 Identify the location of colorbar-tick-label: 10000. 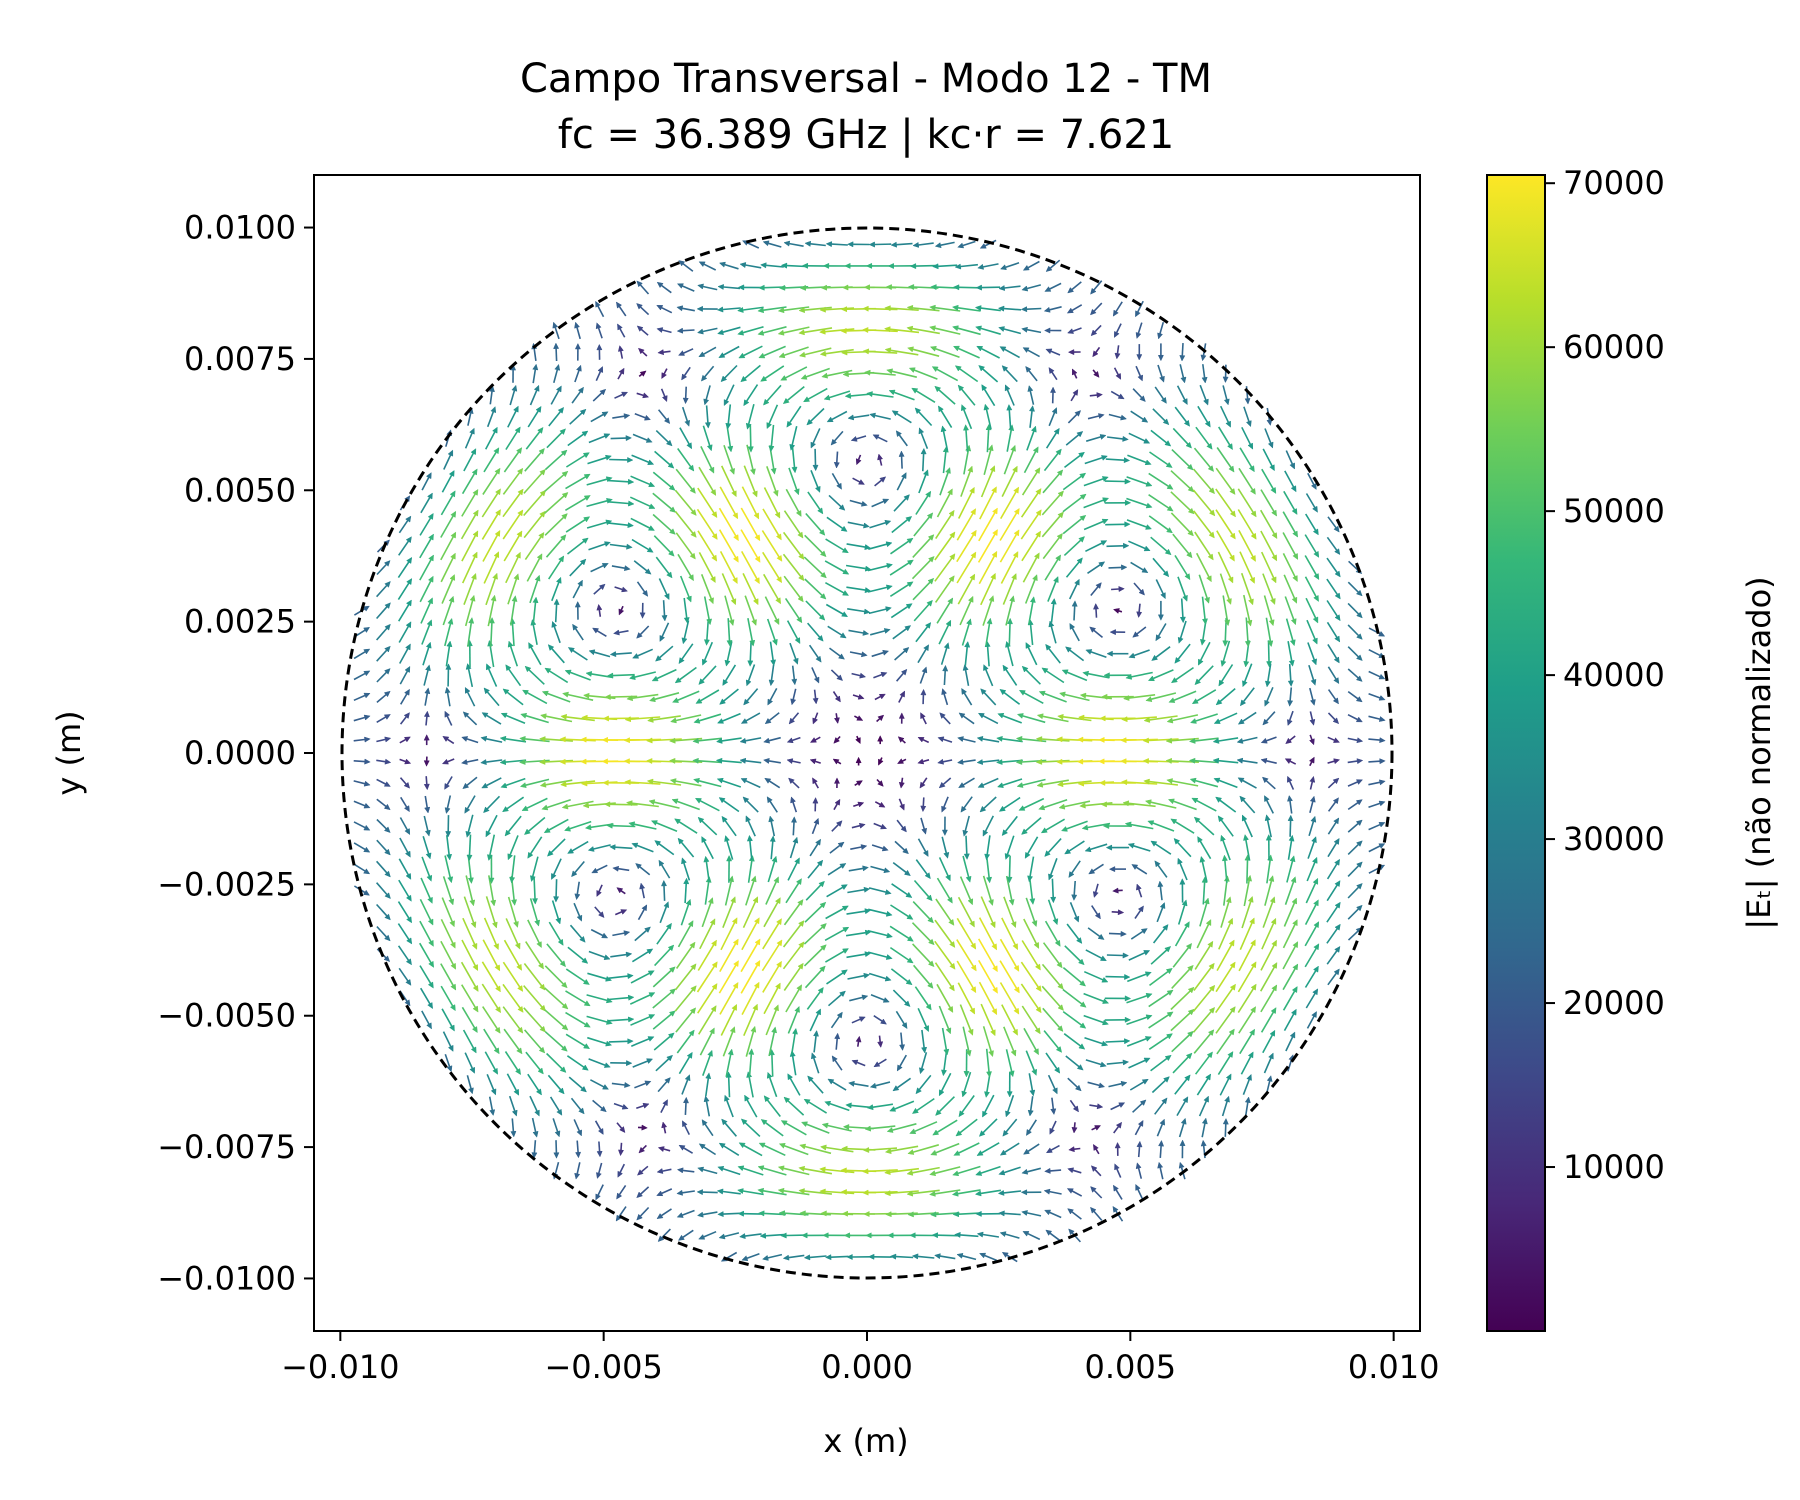
(1614, 1167).